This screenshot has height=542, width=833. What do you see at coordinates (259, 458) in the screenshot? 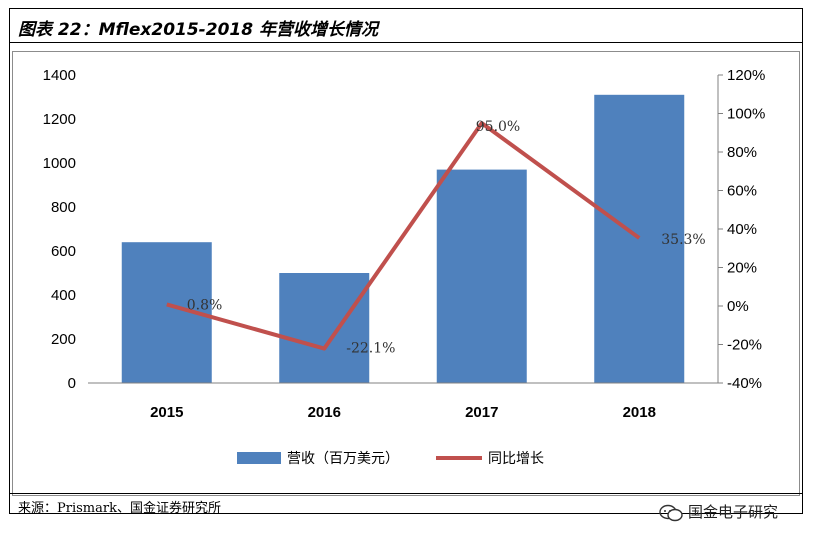
I see `legend-bar-swatch` at bounding box center [259, 458].